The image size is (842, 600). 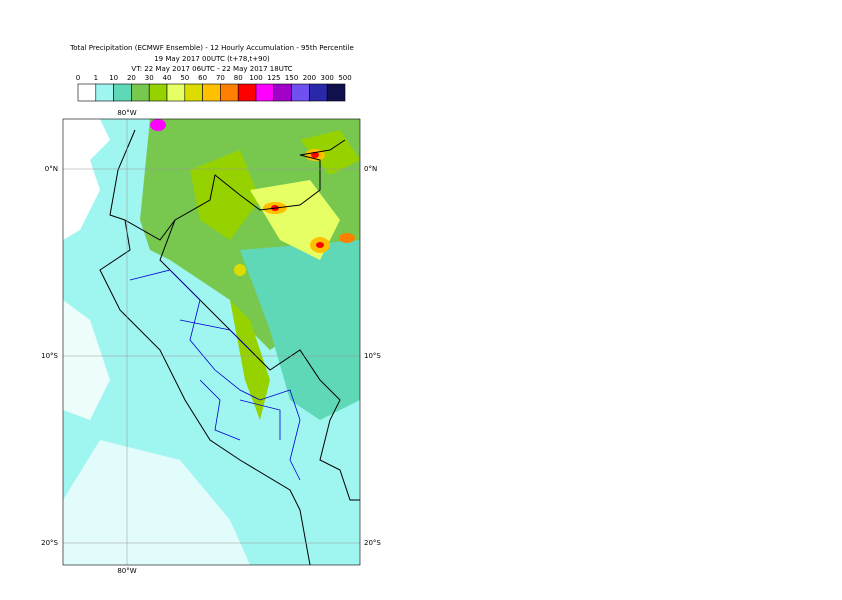 What do you see at coordinates (255, 78) in the screenshot?
I see `colorbar-label: 100` at bounding box center [255, 78].